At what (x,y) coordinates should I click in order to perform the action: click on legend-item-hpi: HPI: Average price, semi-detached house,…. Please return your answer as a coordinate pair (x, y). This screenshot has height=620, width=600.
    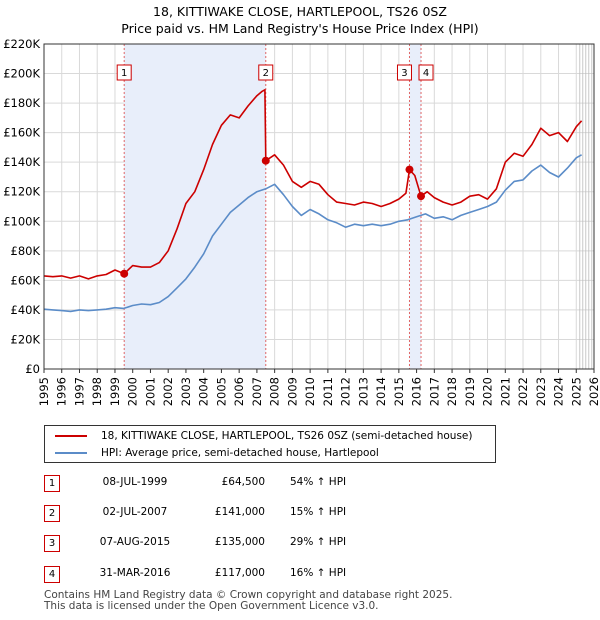
    Looking at the image, I should click on (217, 452).